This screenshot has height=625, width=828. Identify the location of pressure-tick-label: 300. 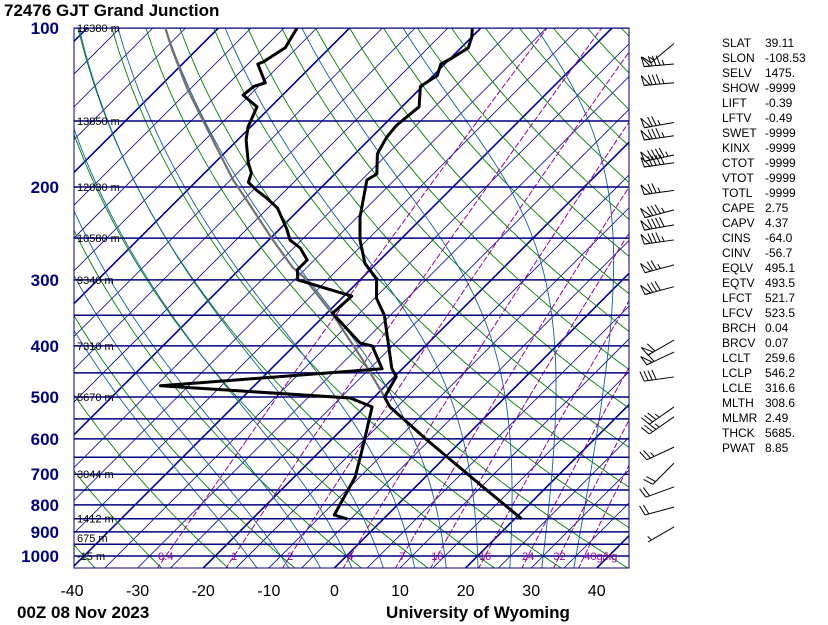
(45, 280).